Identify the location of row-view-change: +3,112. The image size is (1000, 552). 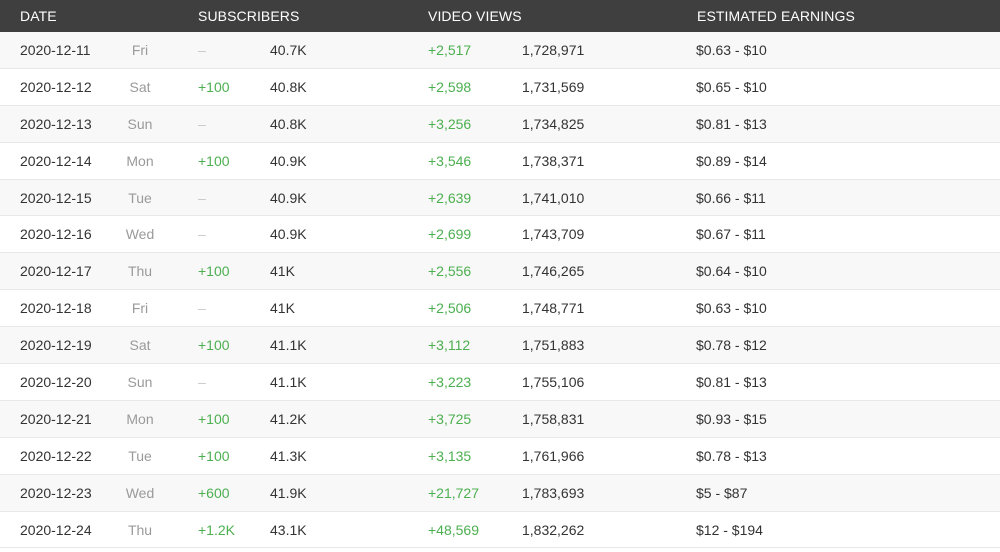
(449, 345).